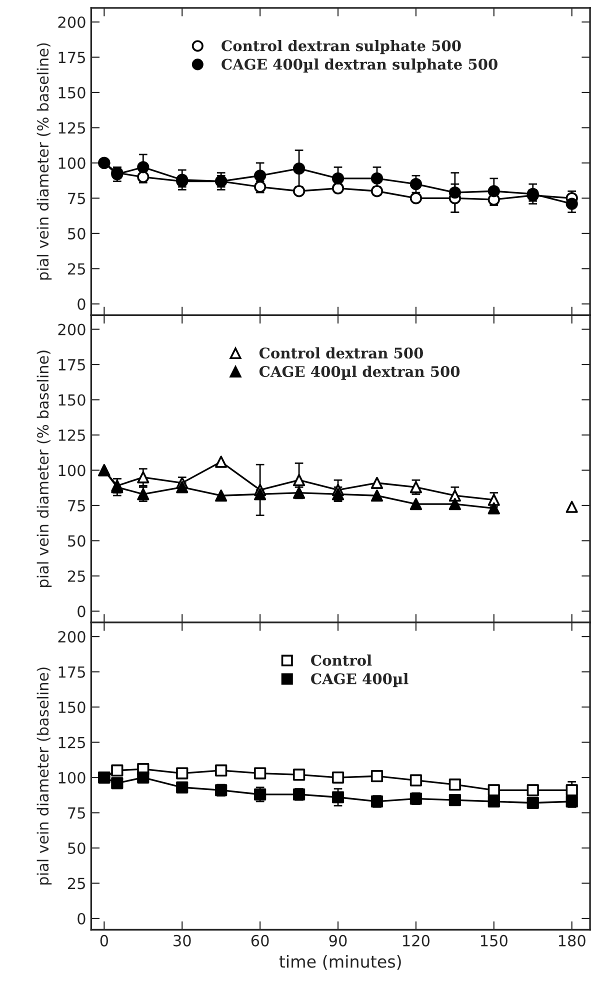 The height and width of the screenshot is (987, 596). Describe the element at coordinates (416, 940) in the screenshot. I see `x-tick-label: 120` at that location.